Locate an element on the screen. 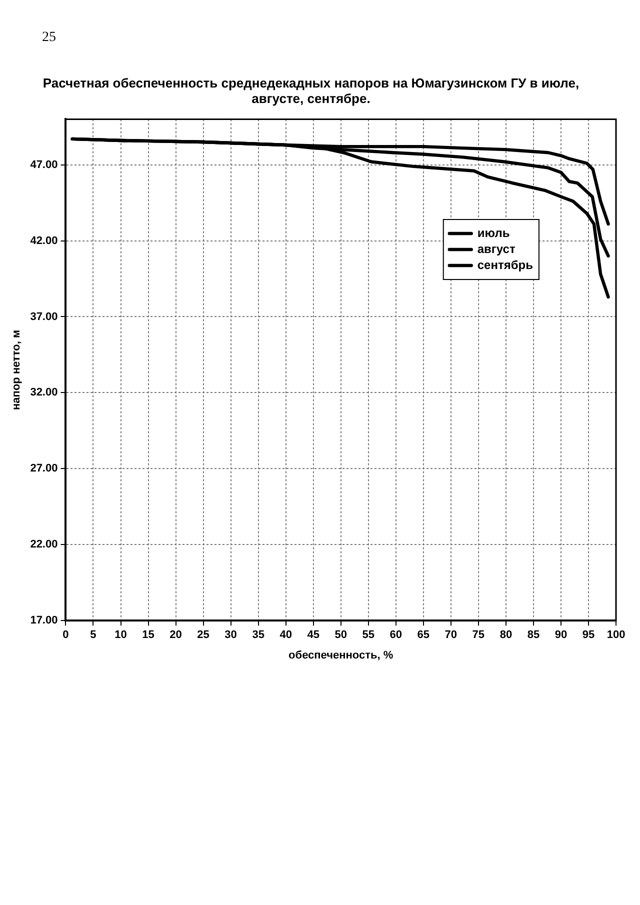  y-axis-title: напор нетто, м is located at coordinates (16, 370).